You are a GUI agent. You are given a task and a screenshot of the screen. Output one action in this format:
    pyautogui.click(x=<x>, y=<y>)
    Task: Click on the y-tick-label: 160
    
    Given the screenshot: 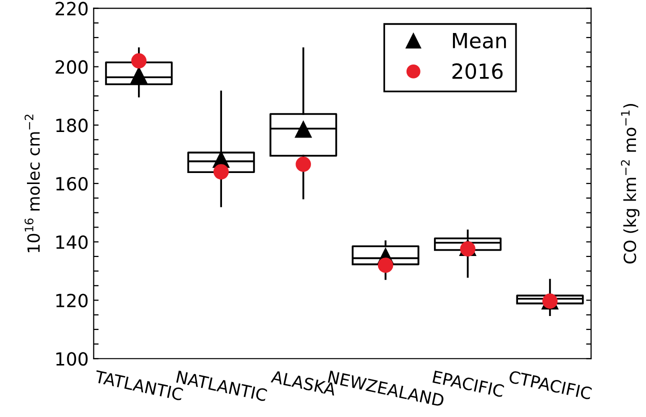 What is the action you would take?
    pyautogui.click(x=72, y=183)
    